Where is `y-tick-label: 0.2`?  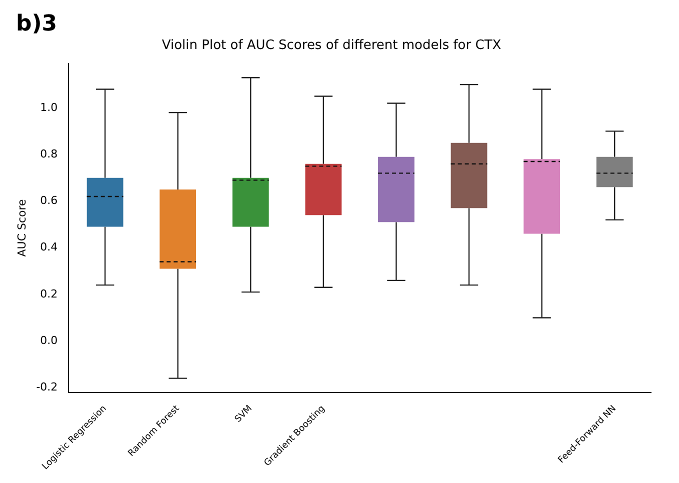
y-tick-label: 0.2 is located at coordinates (49, 293).